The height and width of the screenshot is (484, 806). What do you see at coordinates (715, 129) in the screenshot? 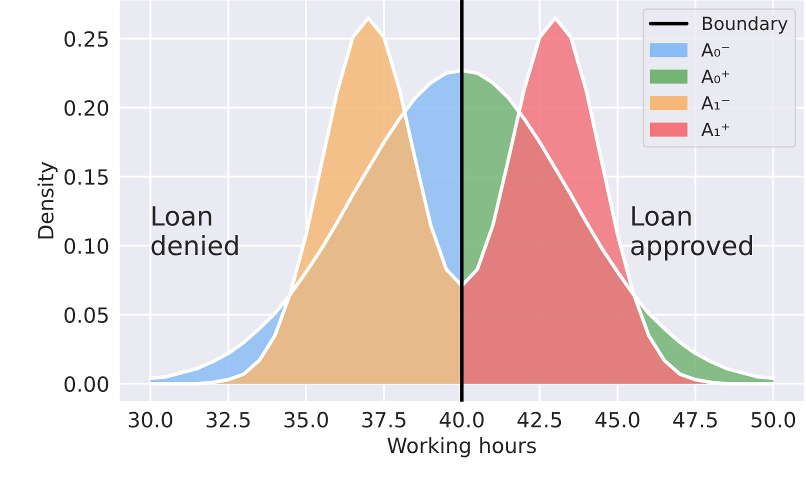
I see `legend-label: A₁⁺` at bounding box center [715, 129].